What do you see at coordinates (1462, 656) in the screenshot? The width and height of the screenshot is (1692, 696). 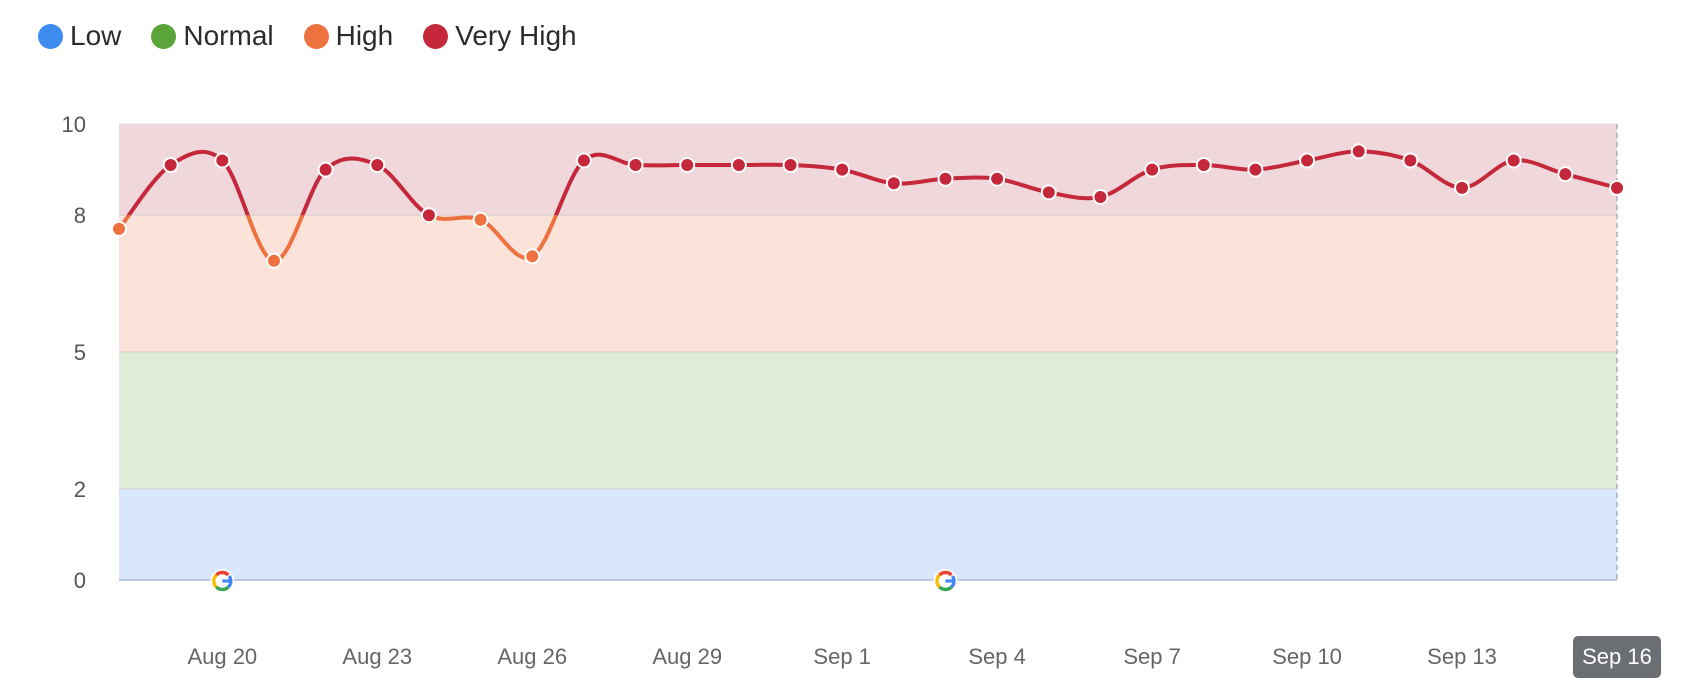 I see `x-tick-label: Sep 13` at bounding box center [1462, 656].